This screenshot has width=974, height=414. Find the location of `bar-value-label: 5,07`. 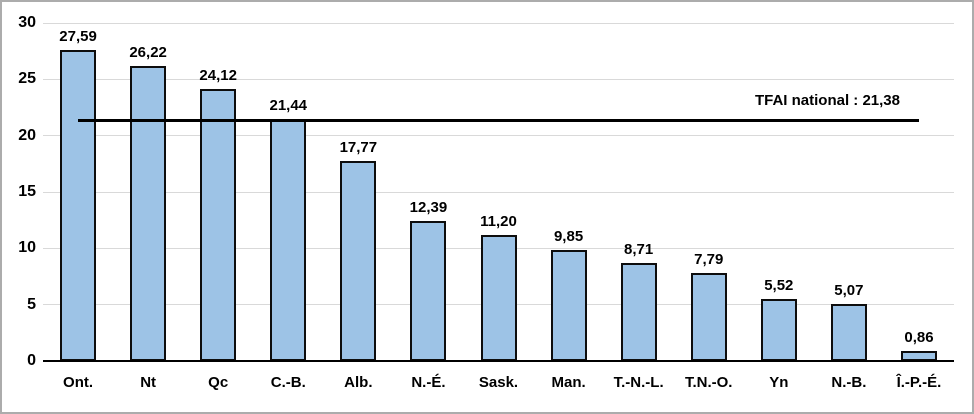

bar-value-label: 5,07 is located at coordinates (849, 290).